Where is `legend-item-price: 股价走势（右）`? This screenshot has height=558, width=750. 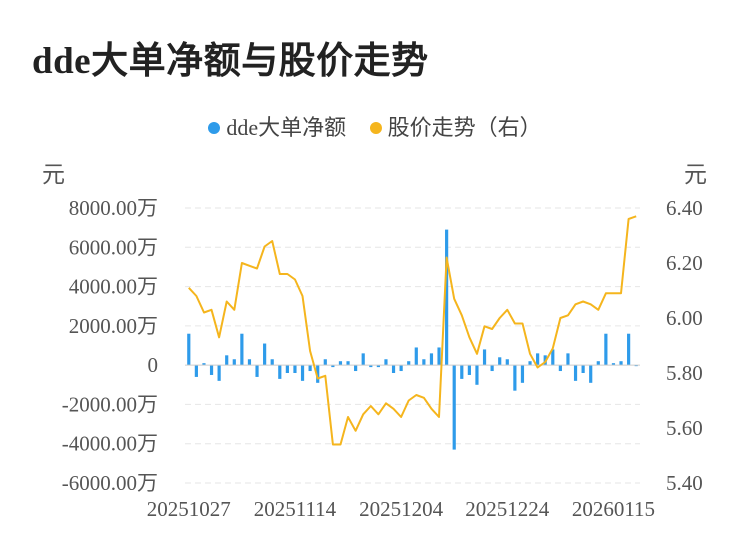 legend-item-price: 股价走势（右） is located at coordinates (455, 126).